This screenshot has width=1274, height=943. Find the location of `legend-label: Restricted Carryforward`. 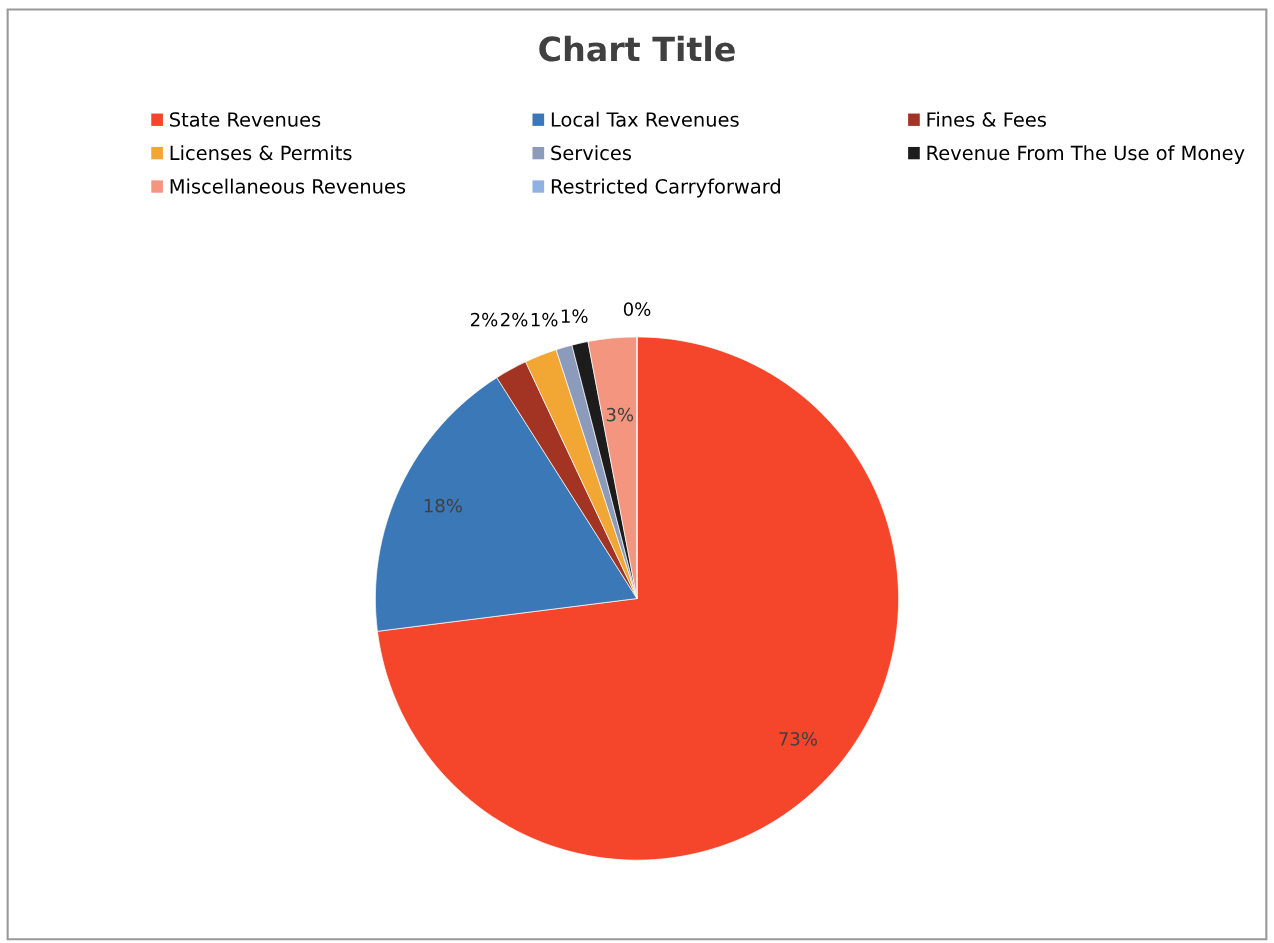

legend-label: Restricted Carryforward is located at coordinates (665, 188).